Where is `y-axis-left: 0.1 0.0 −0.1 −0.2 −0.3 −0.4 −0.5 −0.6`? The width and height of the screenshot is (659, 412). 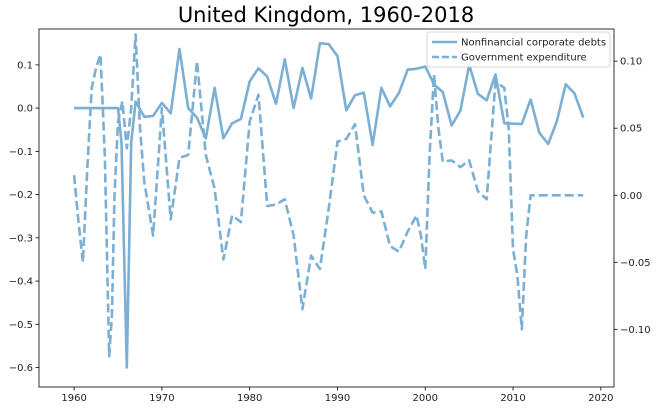 y-axis-left: 0.1 0.0 −0.1 −0.2 −0.3 −0.4 −0.5 −0.6 is located at coordinates (24, 217).